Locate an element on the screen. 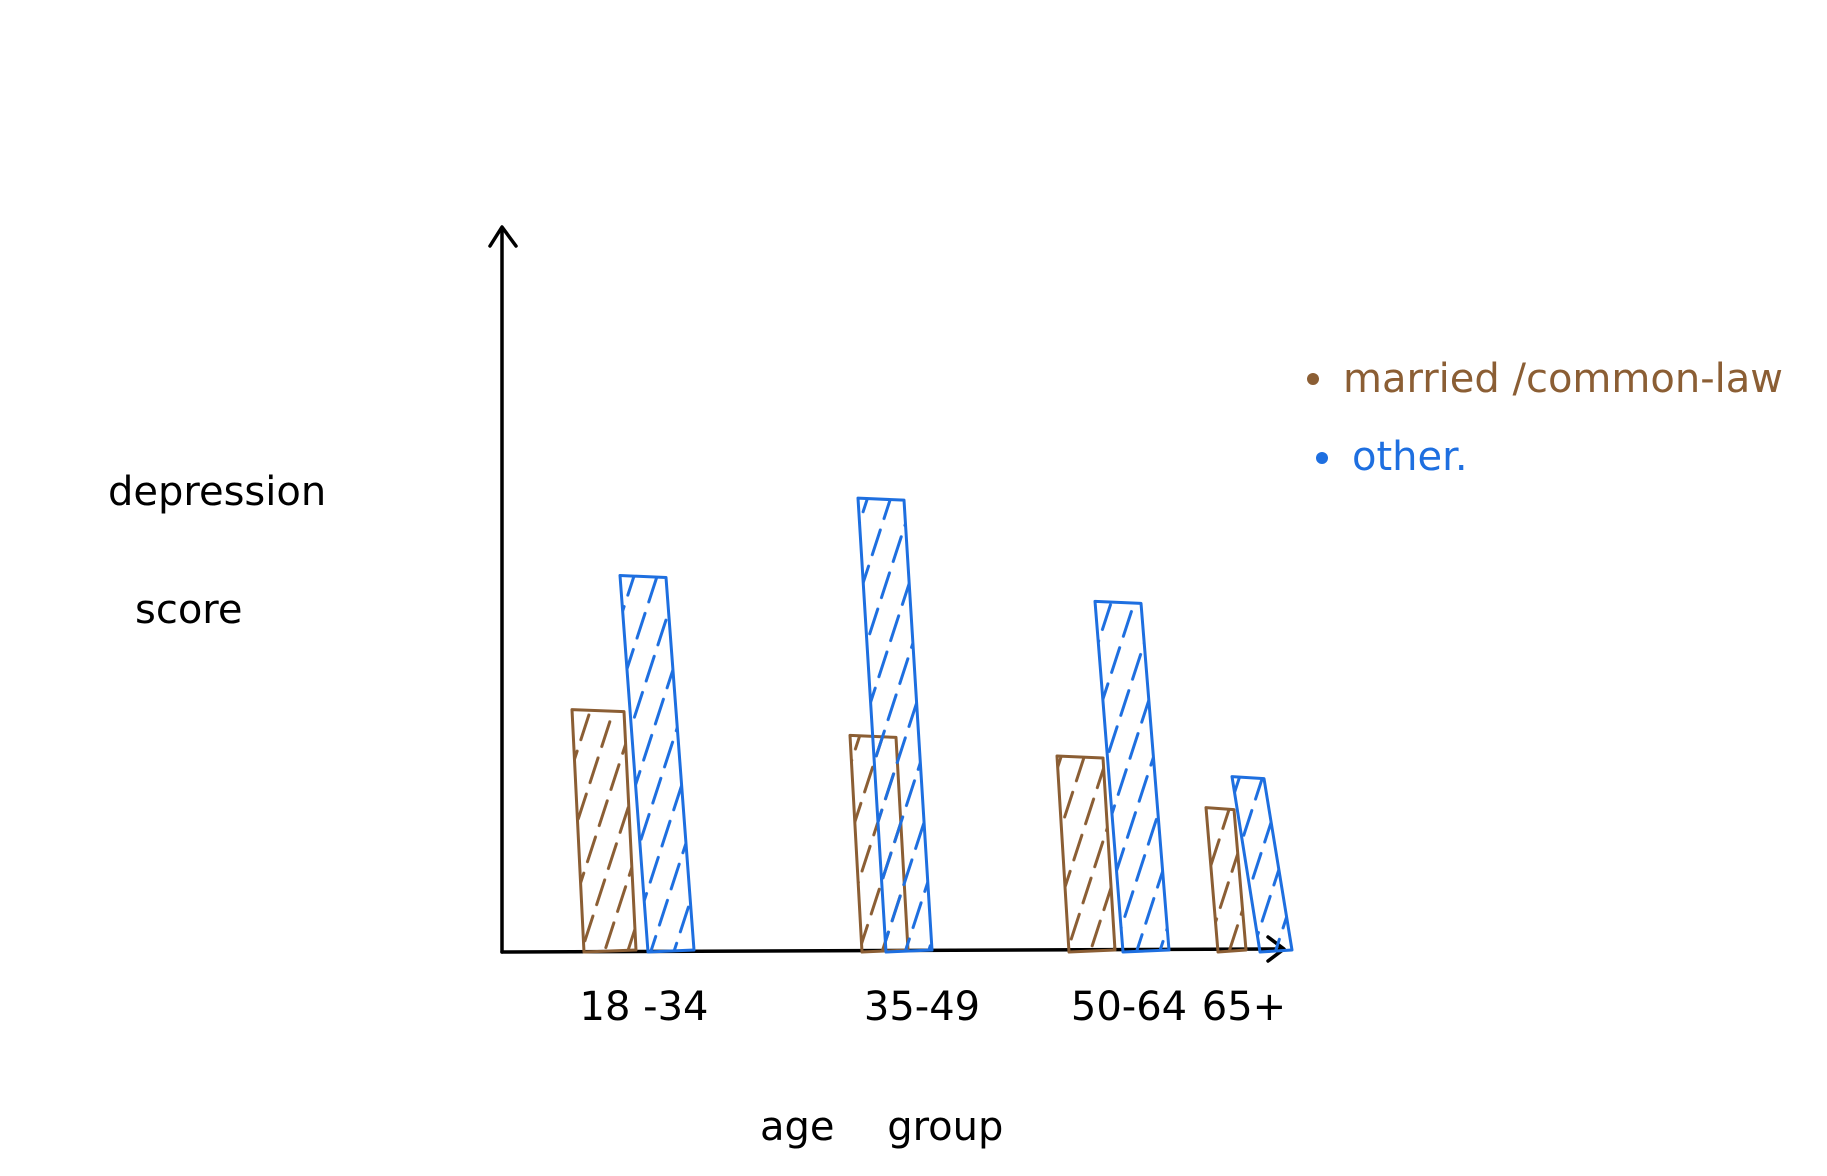  y-axis-arrow-icon is located at coordinates (503, 236).